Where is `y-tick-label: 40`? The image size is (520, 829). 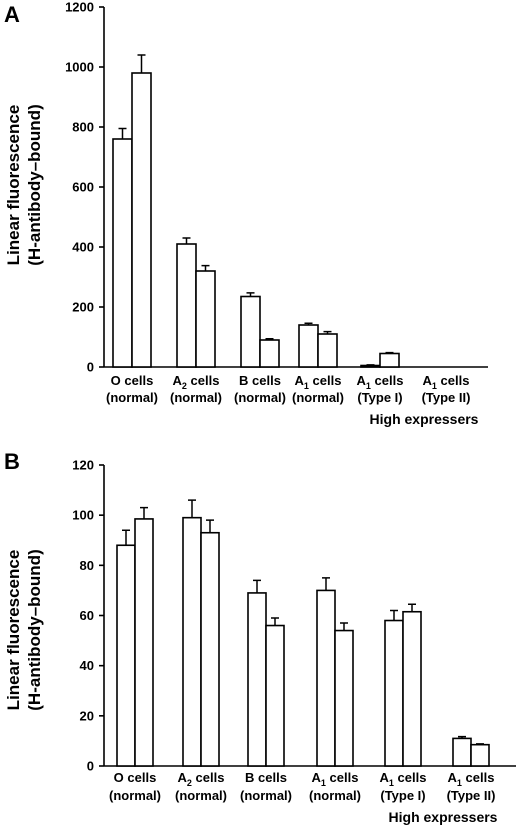 y-tick-label: 40 is located at coordinates (87, 665).